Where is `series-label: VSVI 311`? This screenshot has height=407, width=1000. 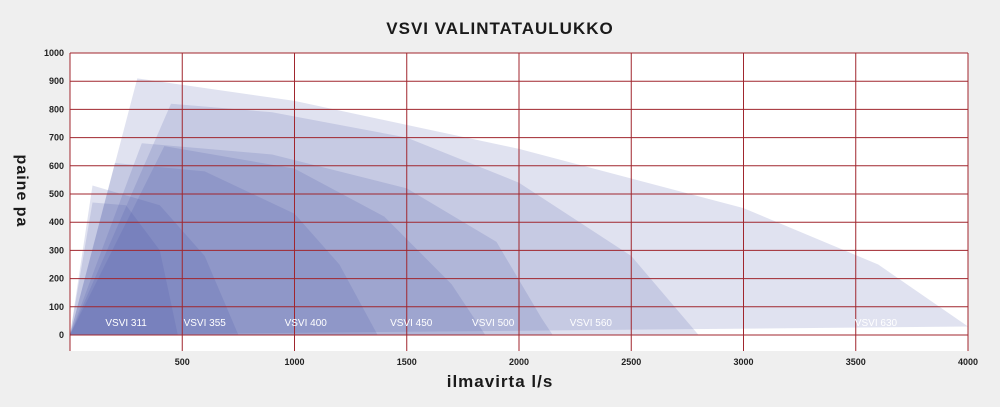 series-label: VSVI 311 is located at coordinates (126, 323).